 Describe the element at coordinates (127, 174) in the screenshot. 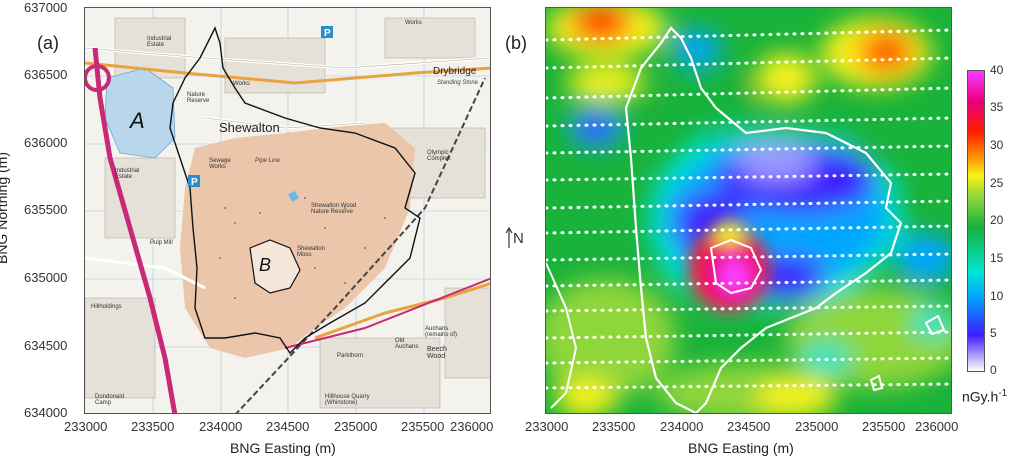

I see `industrial-estate-west-label: Industrial Estate` at that location.